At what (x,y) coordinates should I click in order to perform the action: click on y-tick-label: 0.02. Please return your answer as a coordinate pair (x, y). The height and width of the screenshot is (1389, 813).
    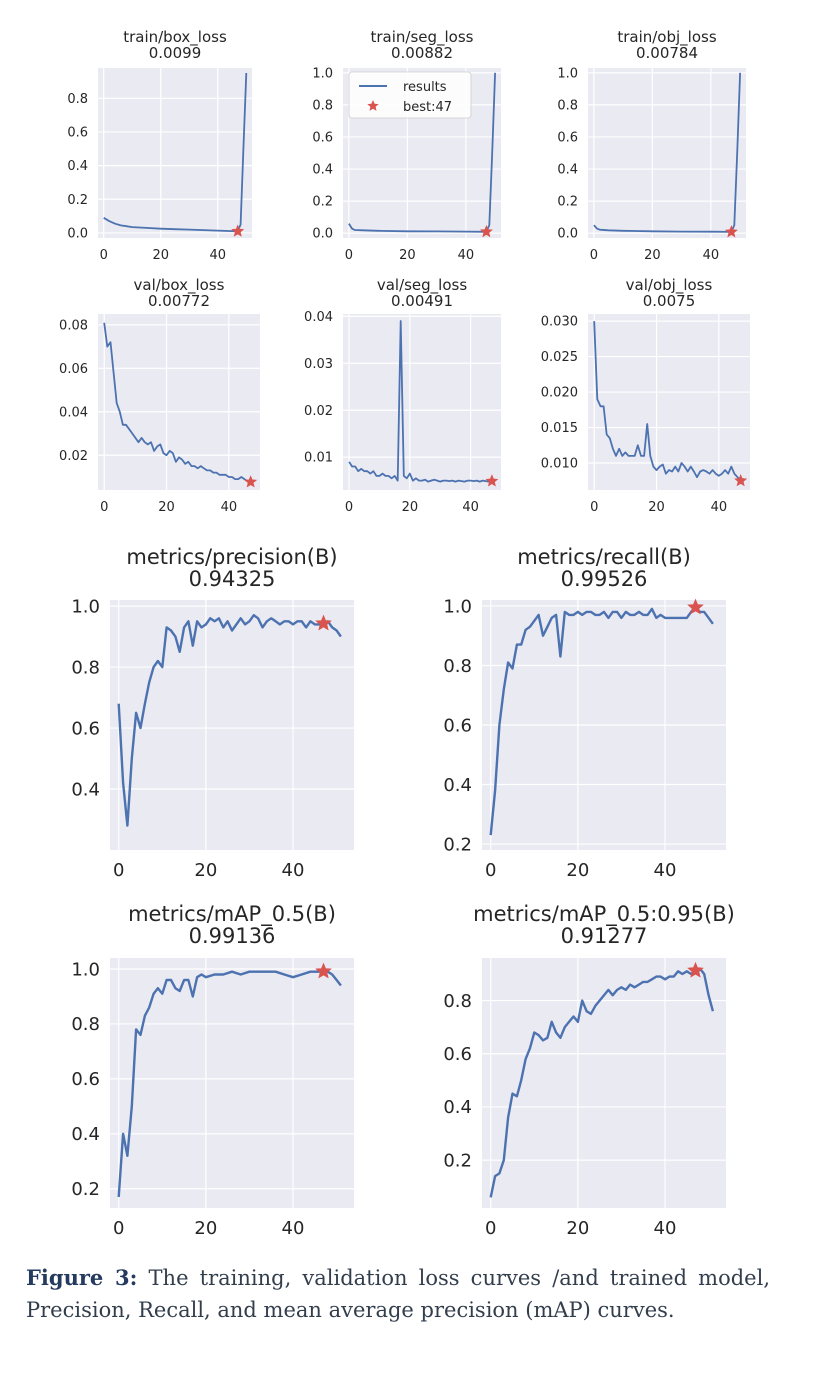
    Looking at the image, I should click on (318, 411).